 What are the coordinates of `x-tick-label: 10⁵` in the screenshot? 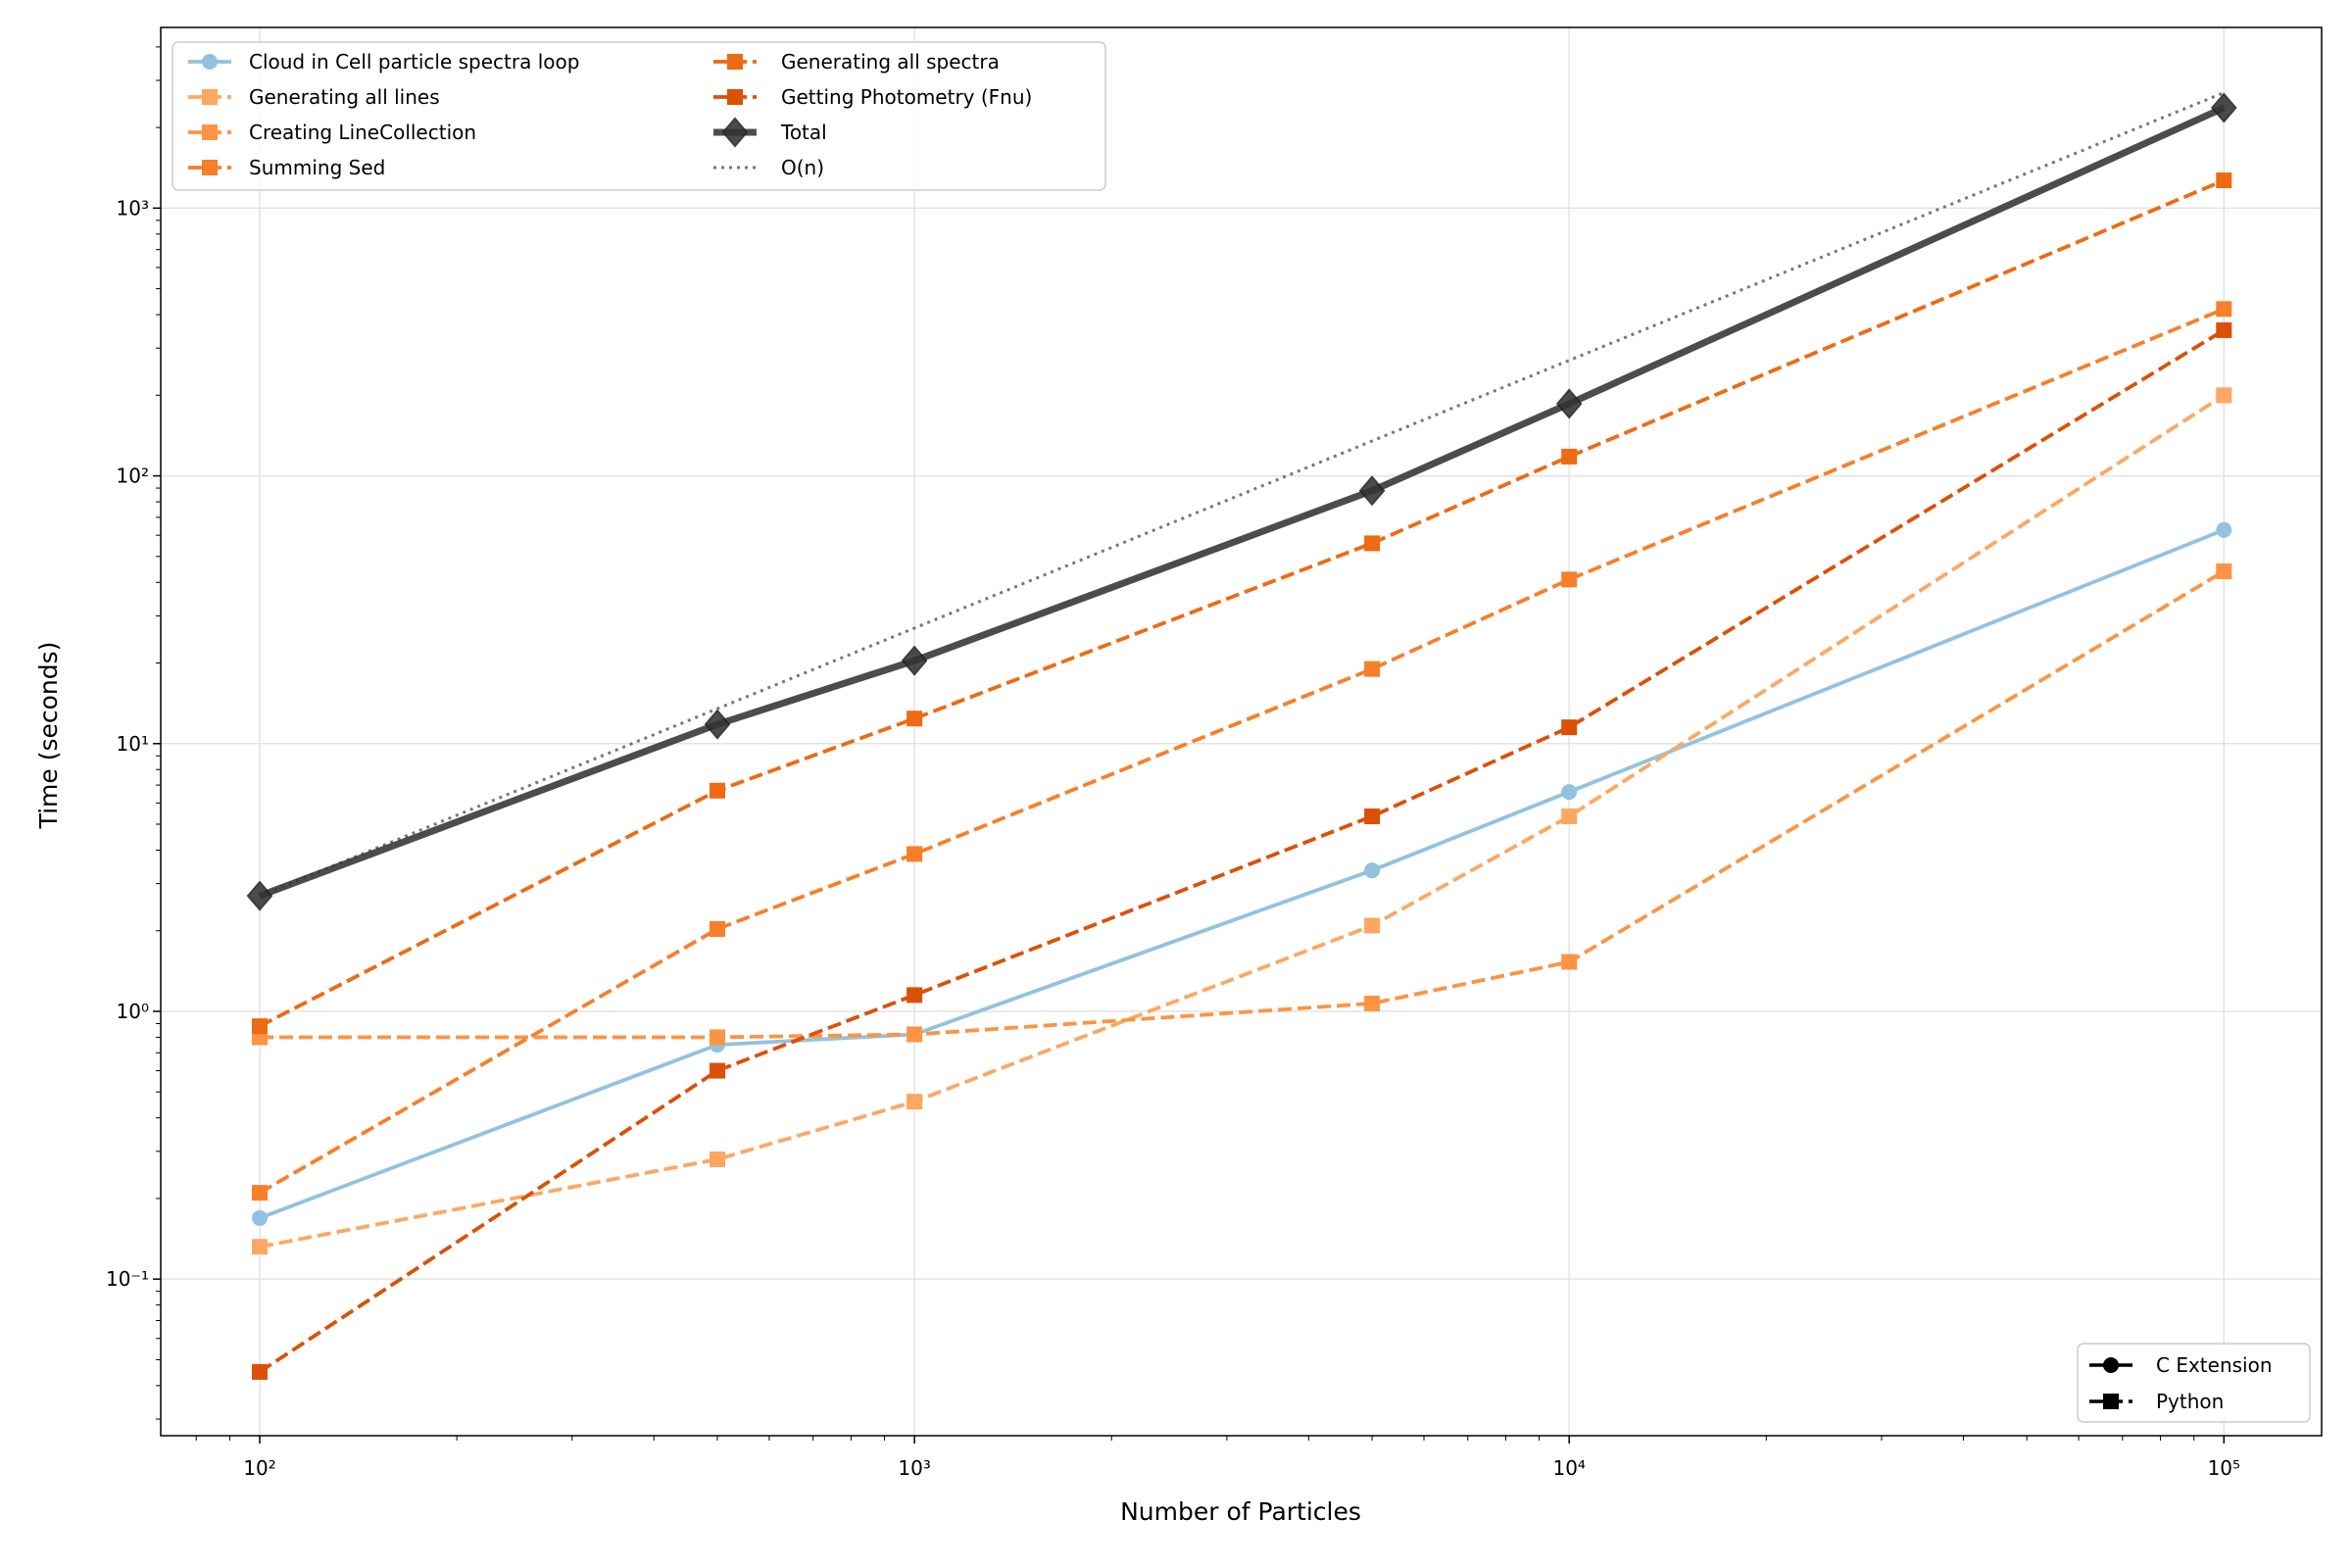 It's located at (2224, 1468).